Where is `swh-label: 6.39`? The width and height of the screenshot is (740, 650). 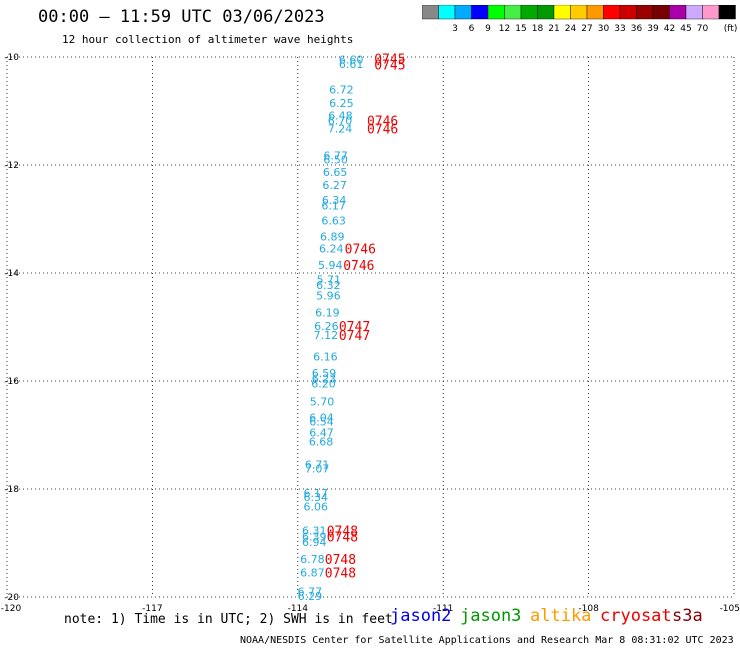
swh-label: 6.39 is located at coordinates (314, 537).